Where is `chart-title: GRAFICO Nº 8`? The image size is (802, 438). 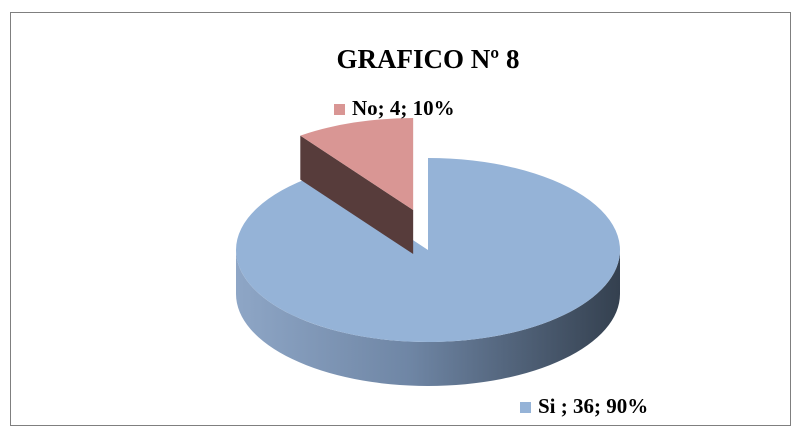
chart-title: GRAFICO Nº 8 is located at coordinates (428, 59).